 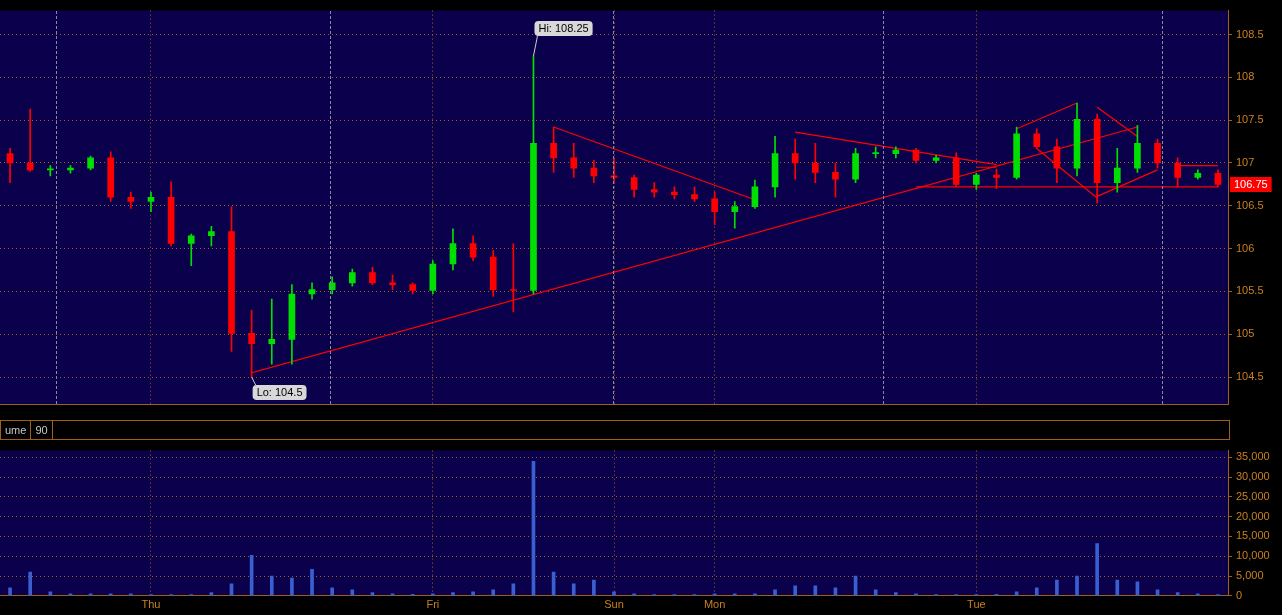 I want to click on y-tick-label: 0, so click(x=1239, y=594).